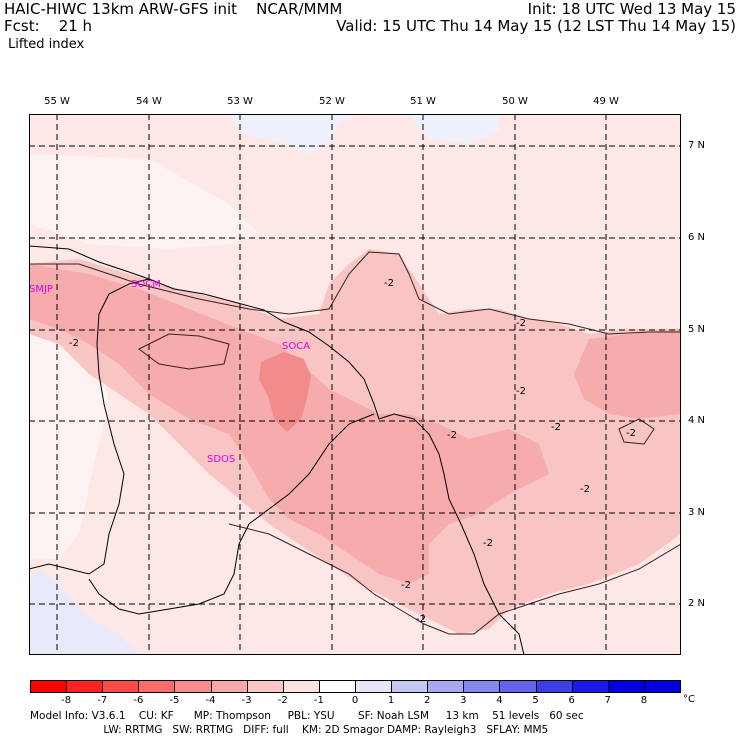 This screenshot has width=740, height=740. I want to click on stable-area-north, so click(194, 134).